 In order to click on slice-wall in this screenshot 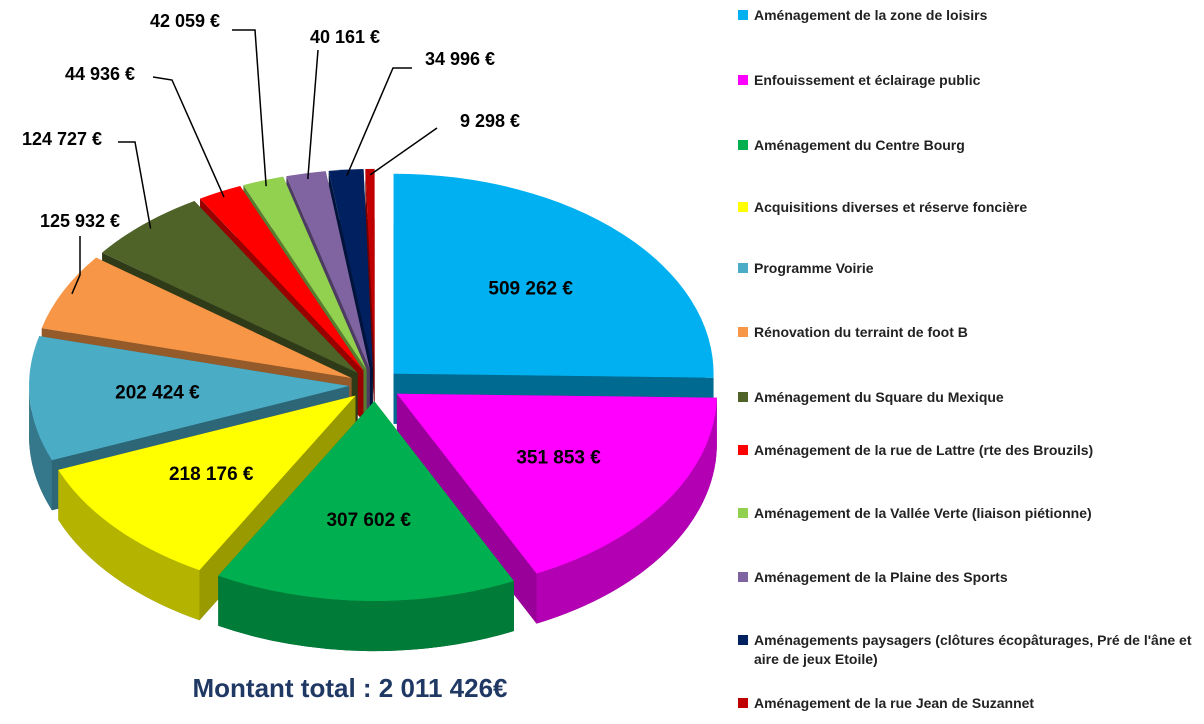, I will do `click(370, 293)`.